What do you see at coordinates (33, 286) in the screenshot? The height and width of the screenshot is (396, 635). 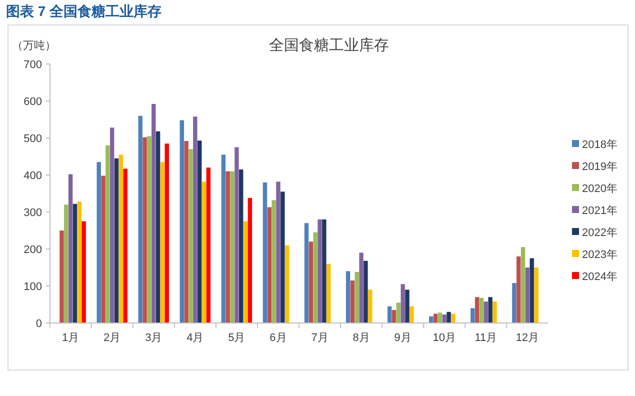 I see `y-tick-label: 100` at bounding box center [33, 286].